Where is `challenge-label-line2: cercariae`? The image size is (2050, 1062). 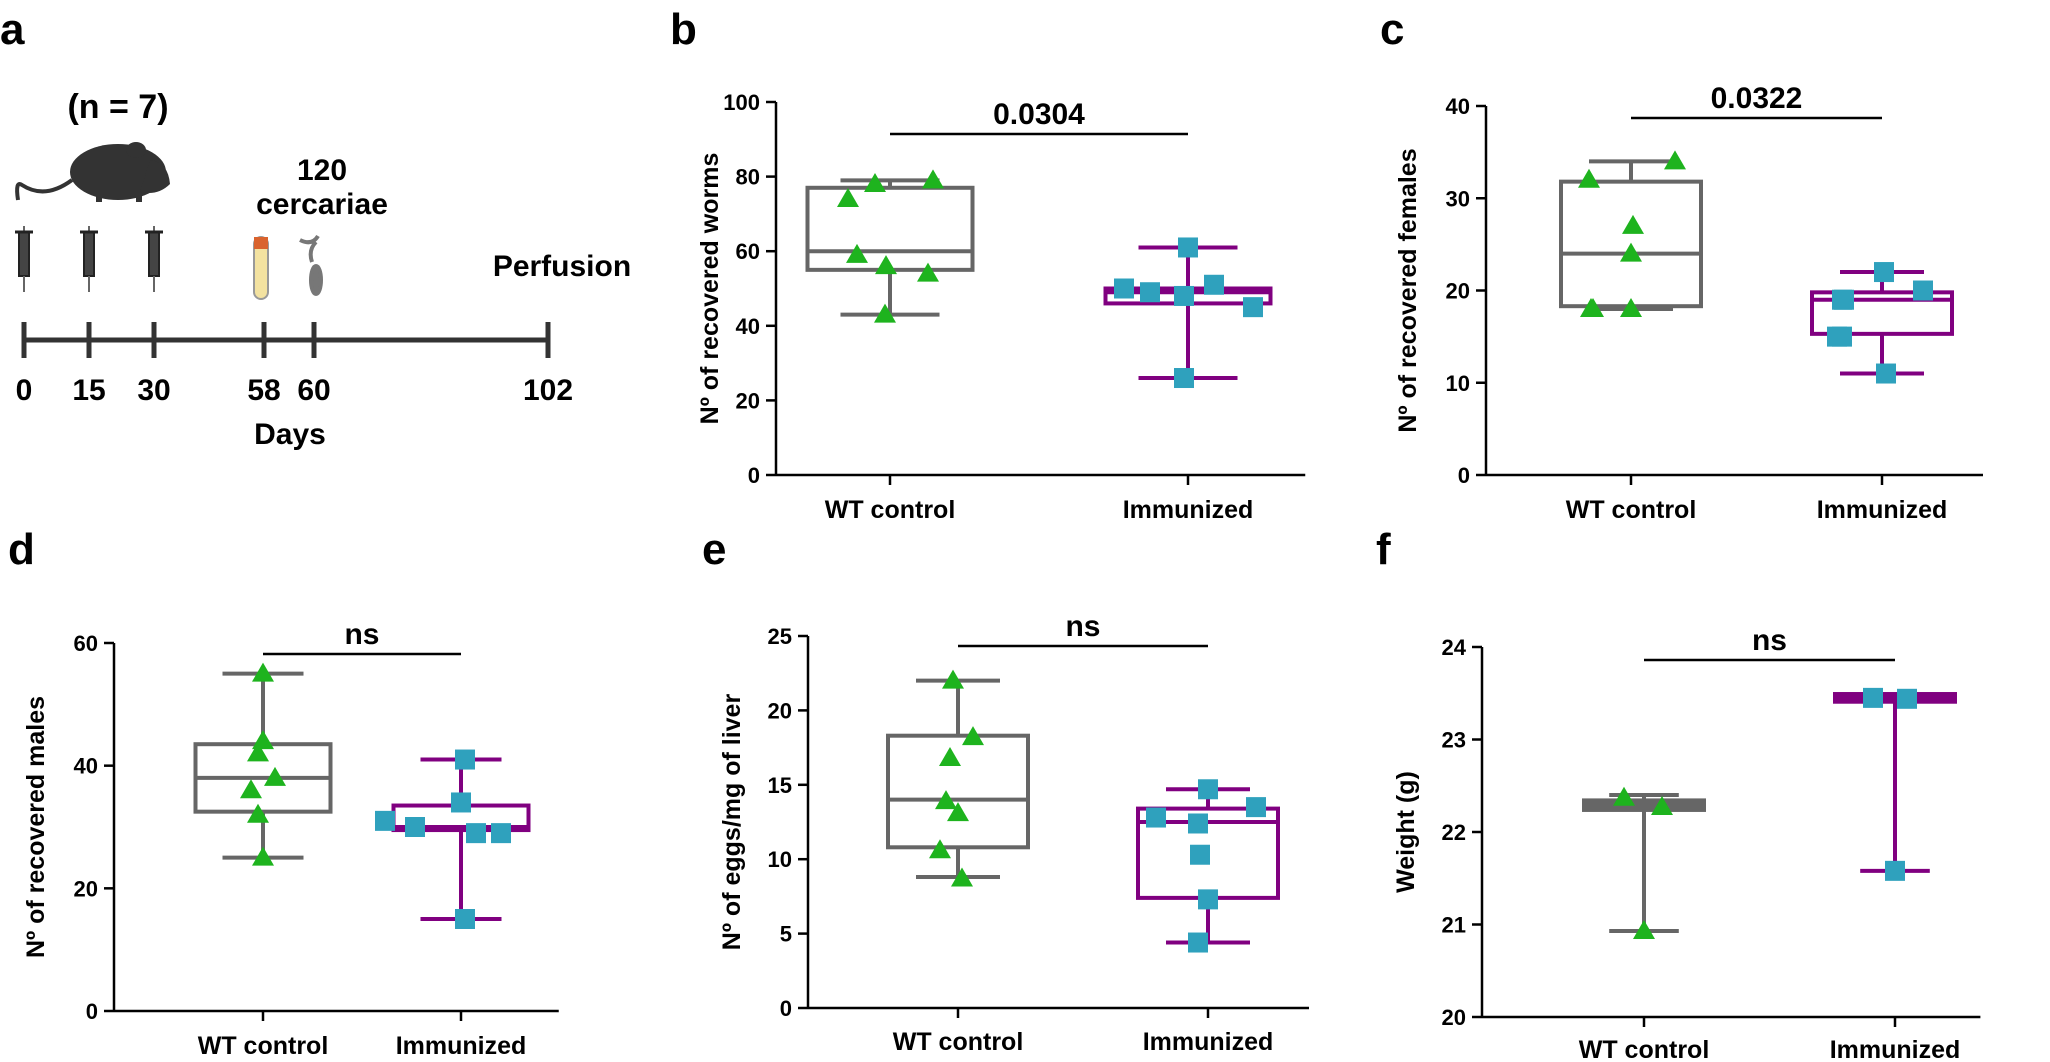
challenge-label-line2: cercariae is located at coordinates (322, 204).